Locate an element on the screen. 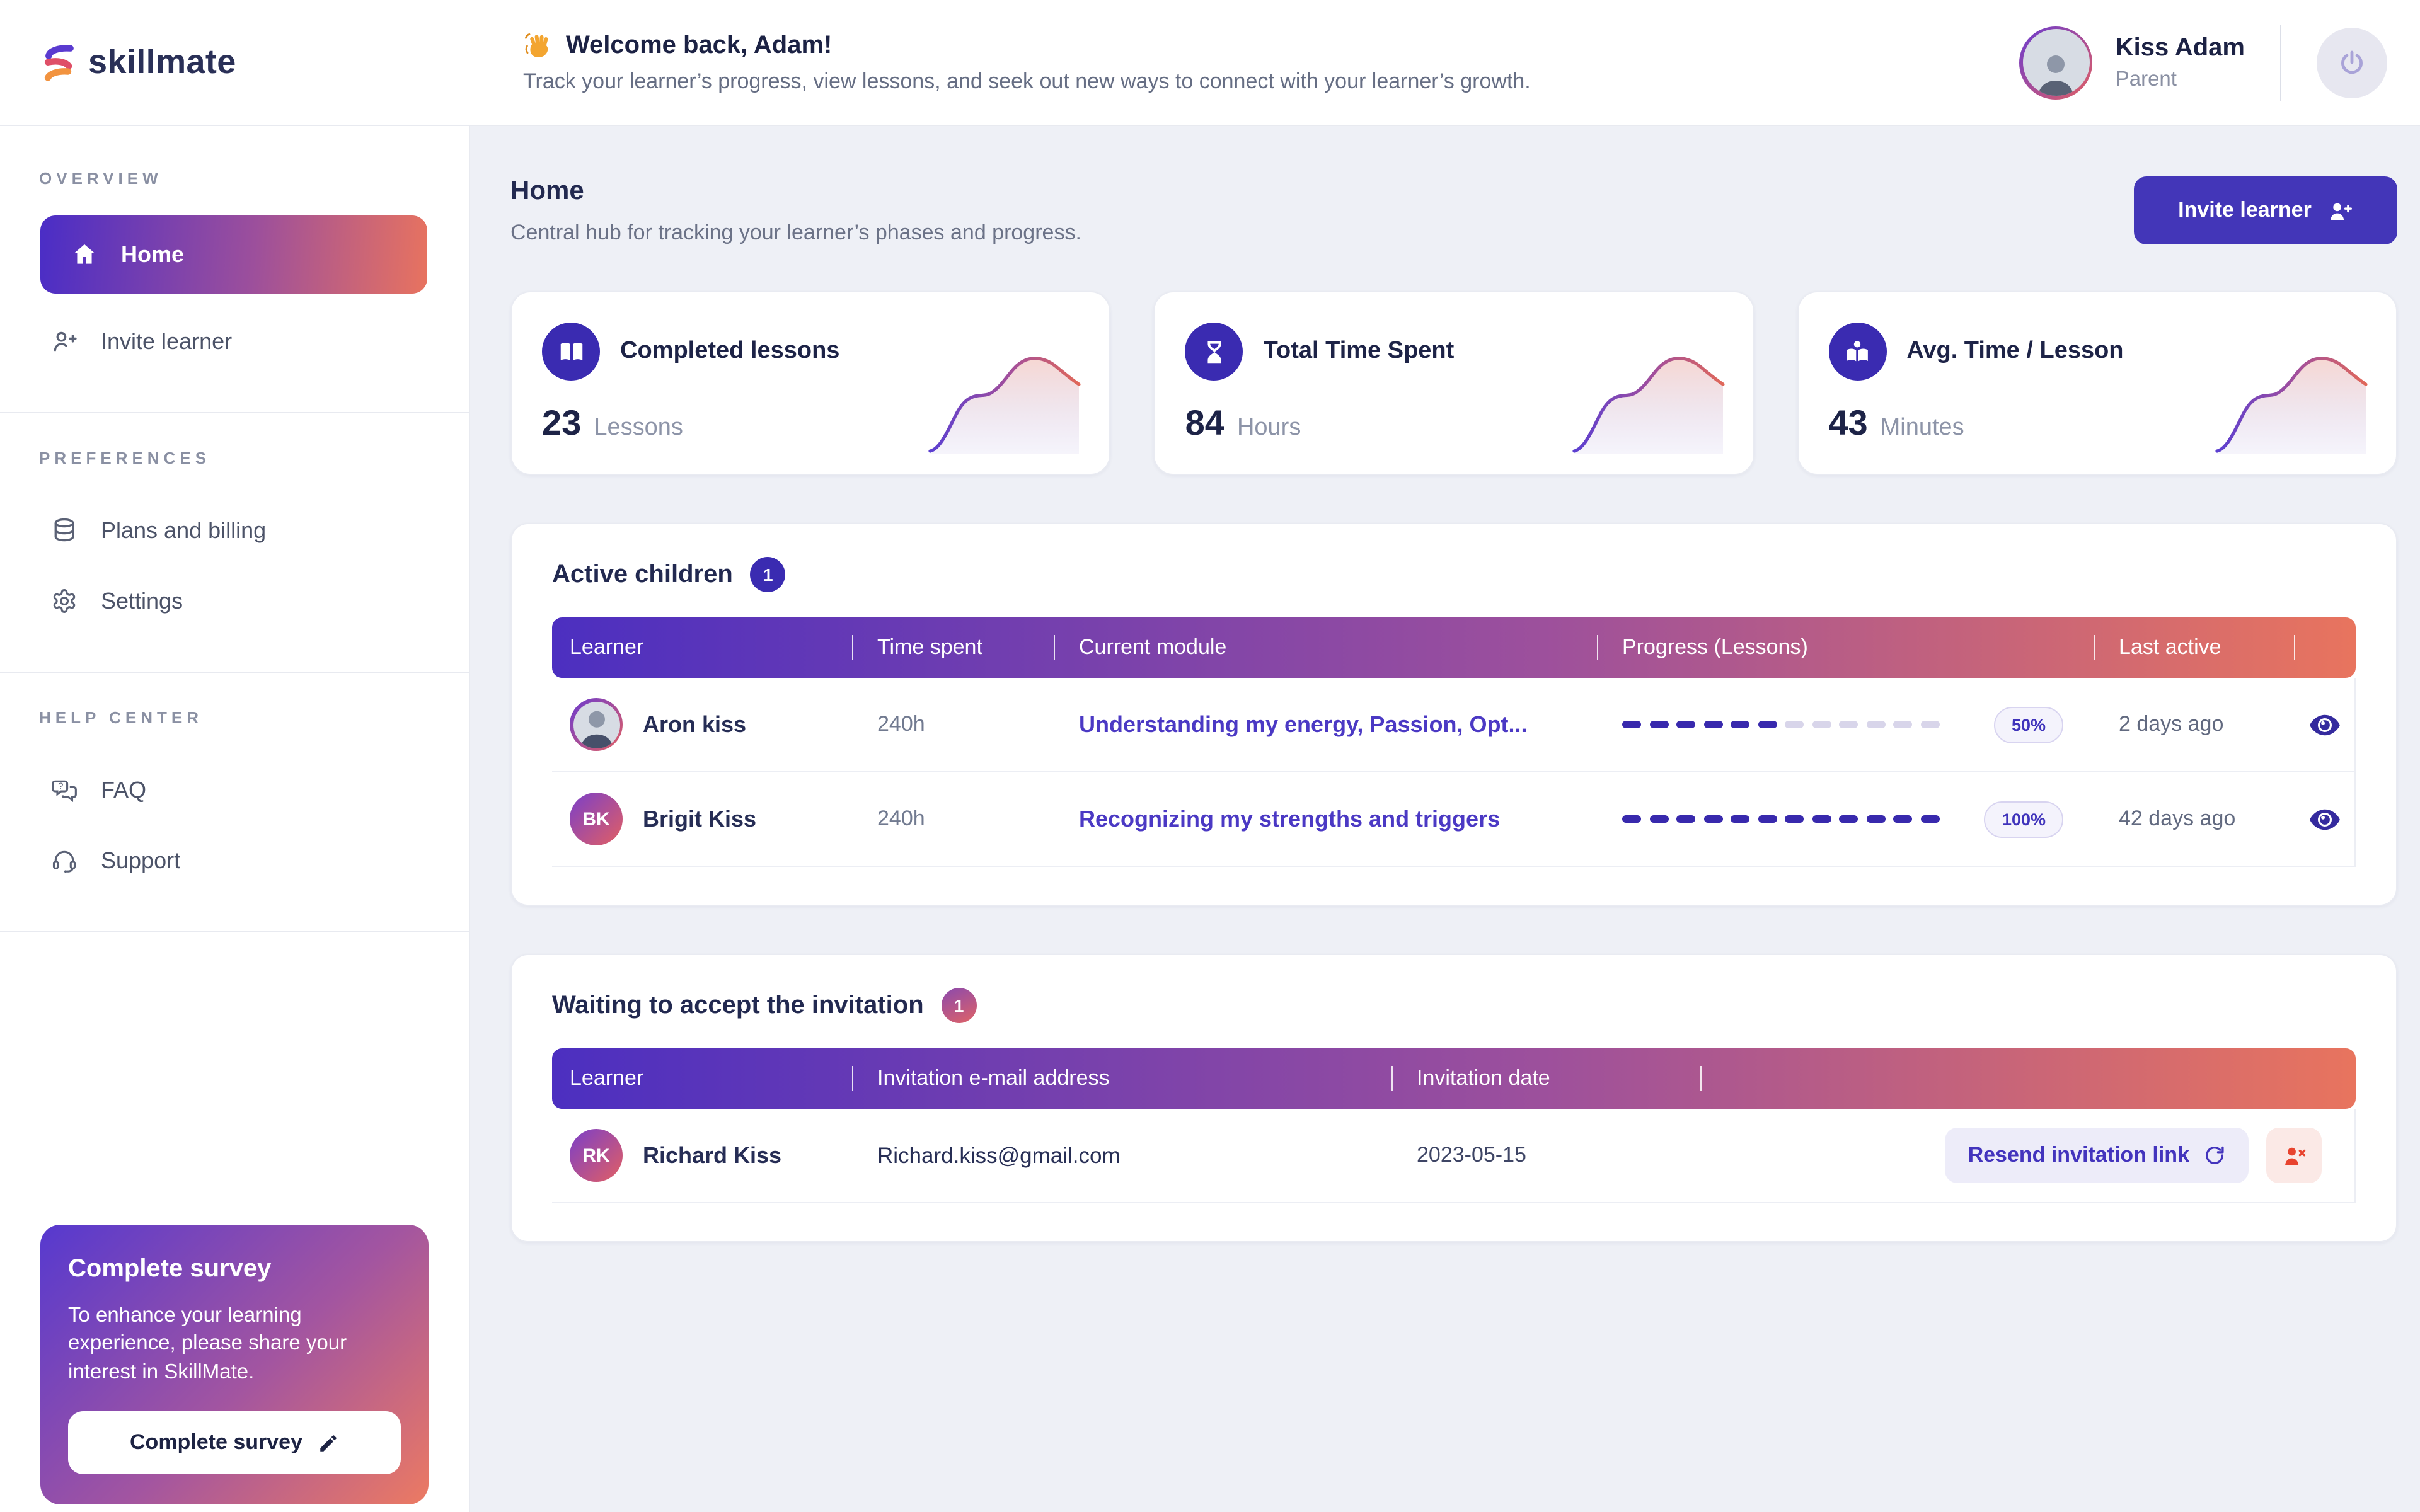 The width and height of the screenshot is (2420, 1512). header-divider is located at coordinates (2280, 62).